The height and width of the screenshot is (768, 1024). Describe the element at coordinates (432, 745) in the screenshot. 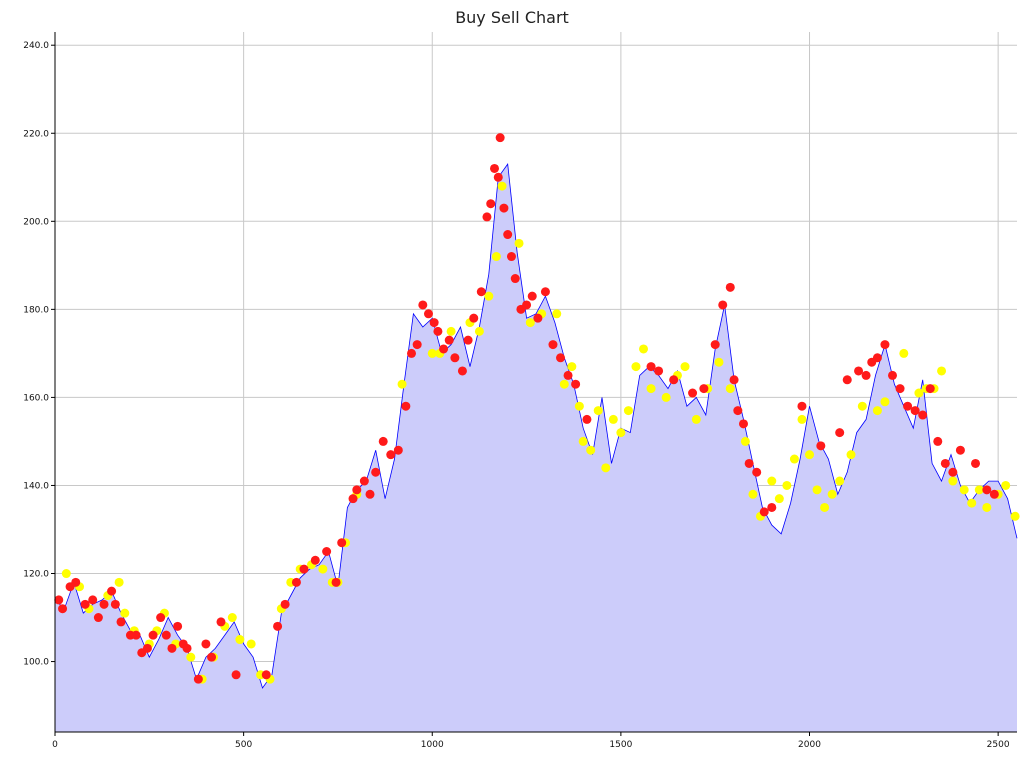

I see `x-tick-label: 1000` at that location.